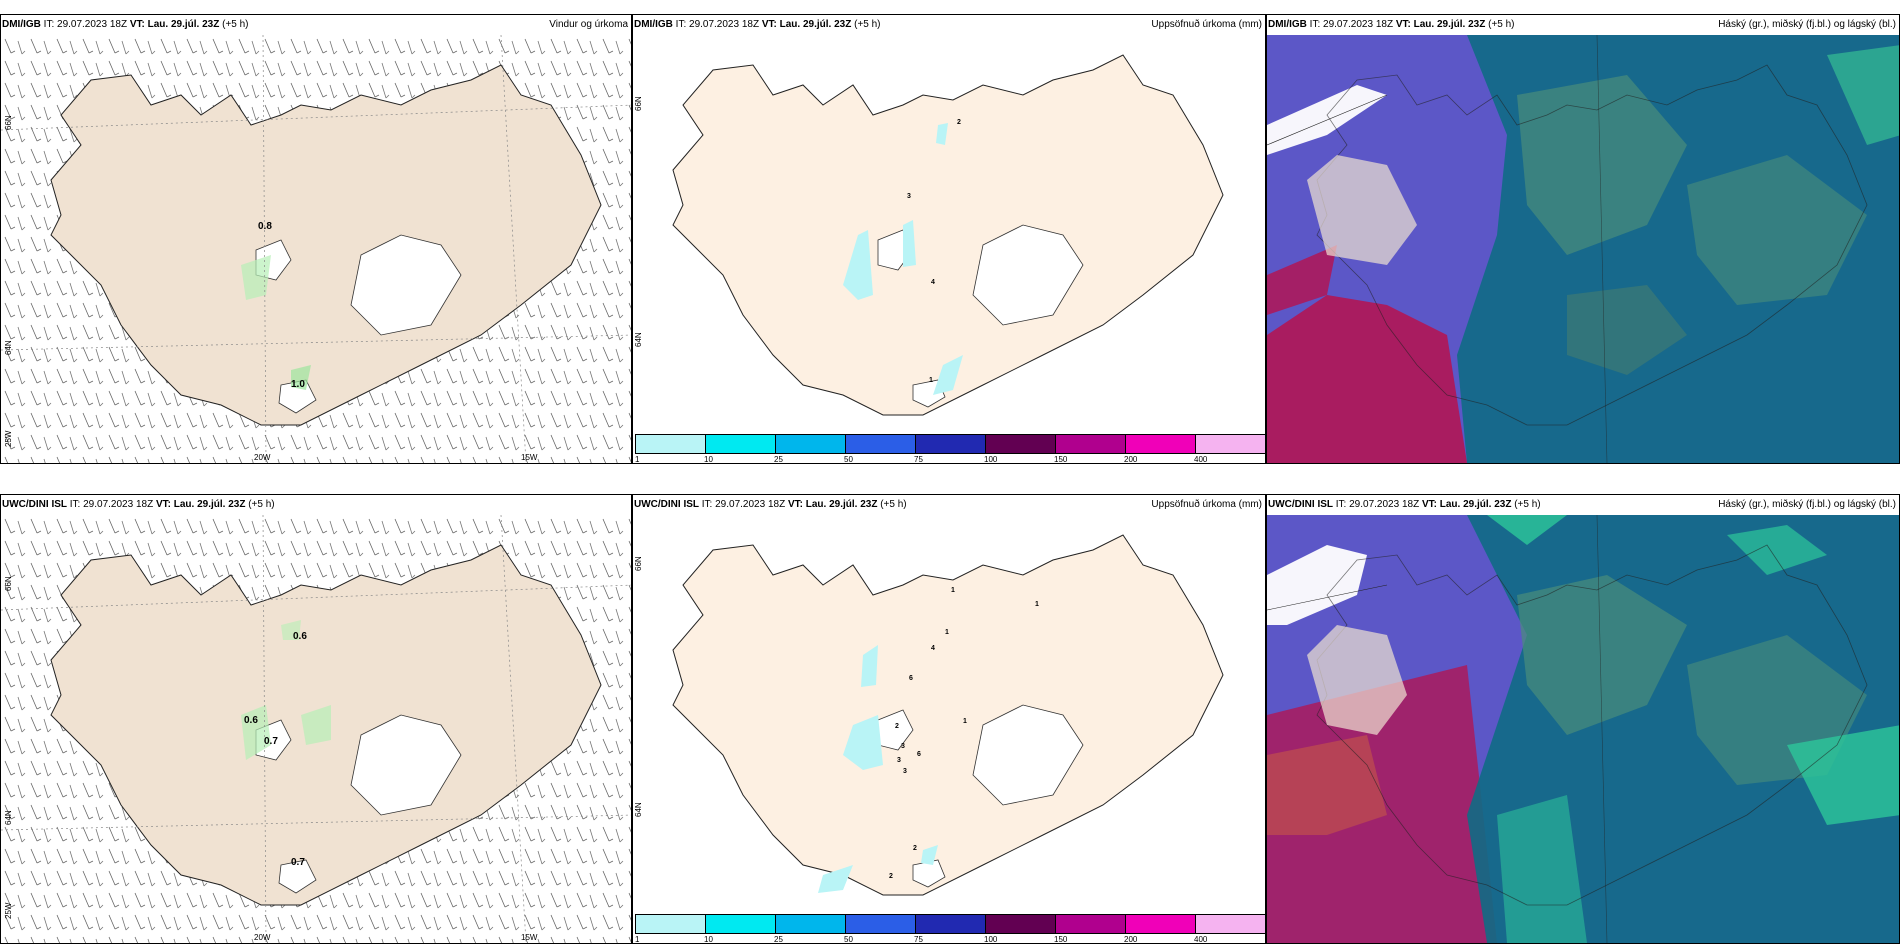 The width and height of the screenshot is (1900, 950). What do you see at coordinates (588, 24) in the screenshot?
I see `panel-title: Vindur og úrkoma` at bounding box center [588, 24].